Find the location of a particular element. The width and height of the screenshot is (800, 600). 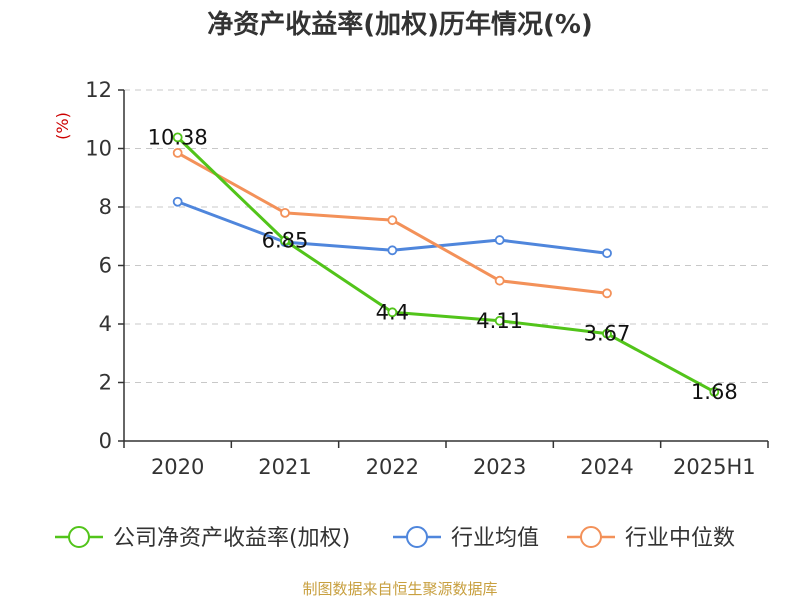

data-label: 6.85 is located at coordinates (285, 241).